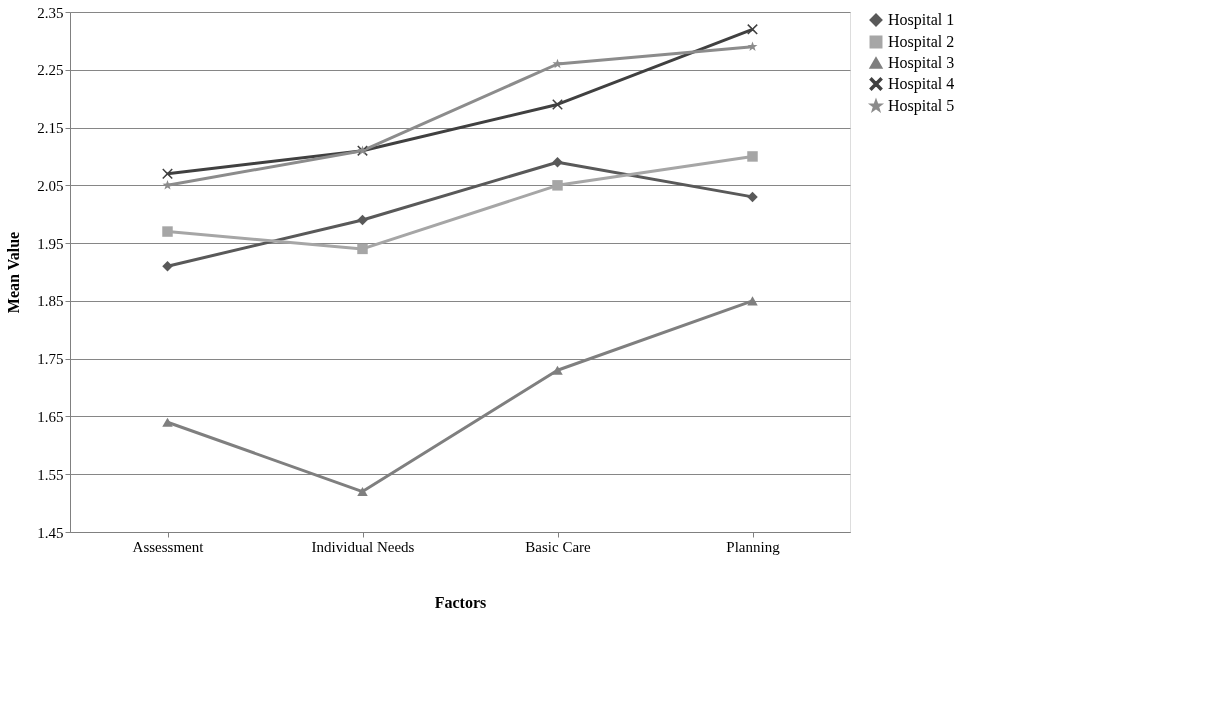 This screenshot has width=1224, height=721. I want to click on x-axis-title: Factors, so click(460, 602).